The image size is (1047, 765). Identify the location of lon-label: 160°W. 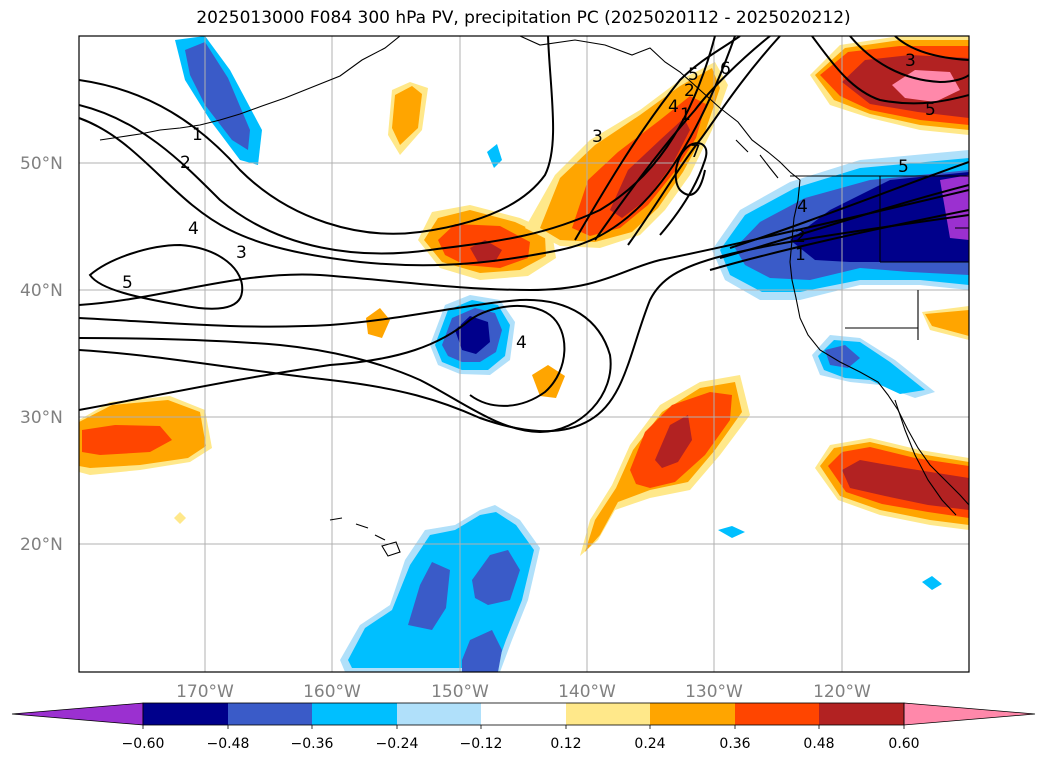
(332, 692).